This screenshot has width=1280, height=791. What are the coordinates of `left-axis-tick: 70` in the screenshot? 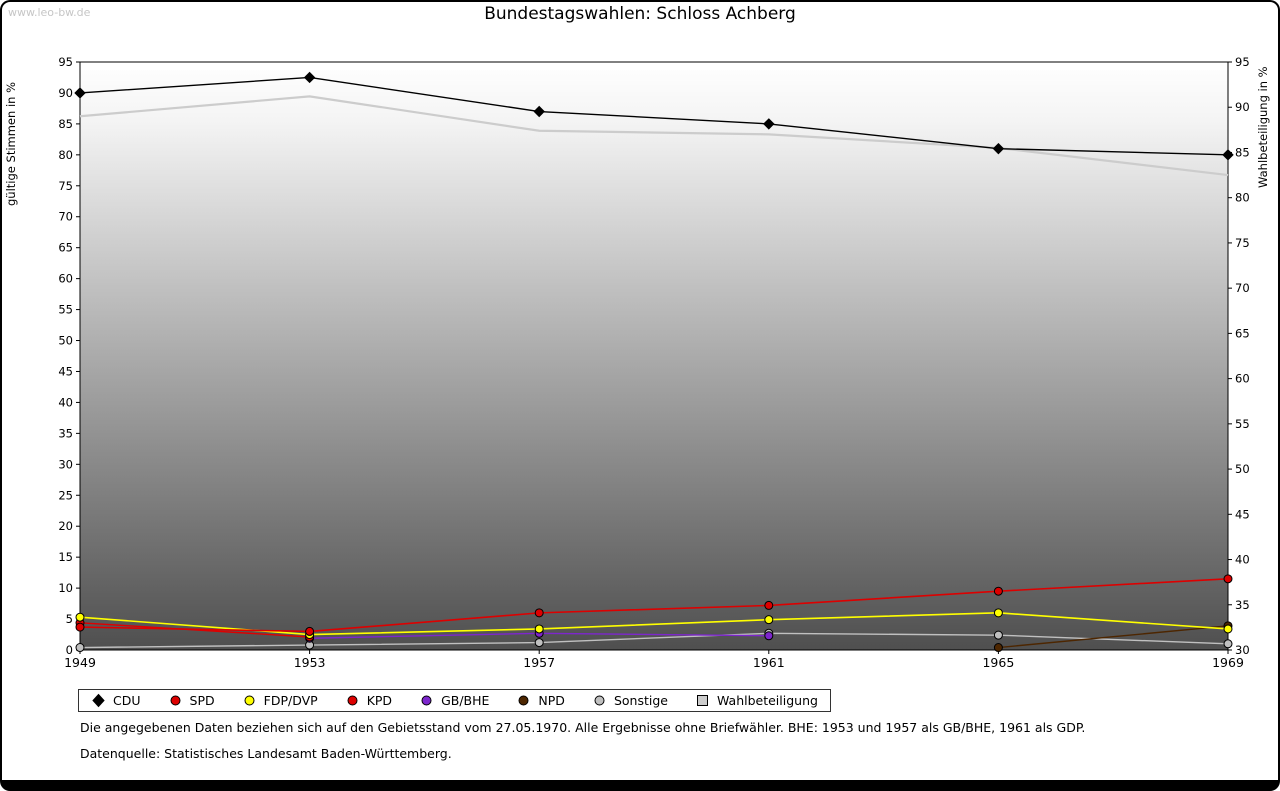 It's located at (65, 217).